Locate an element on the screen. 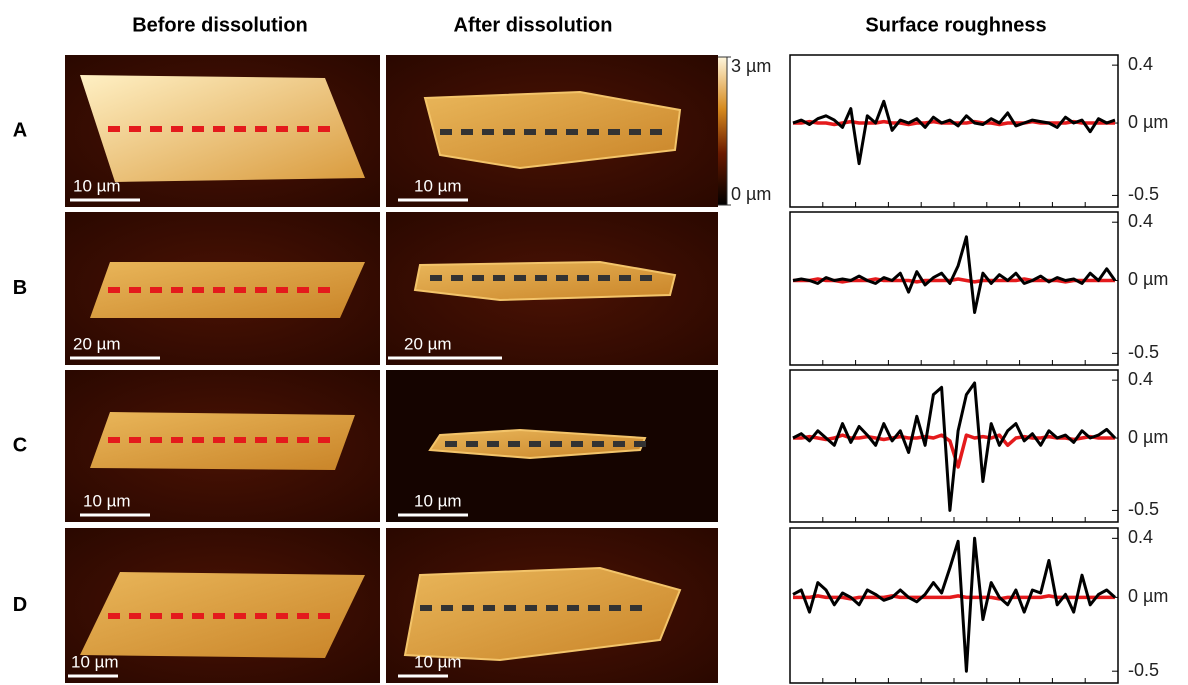  column-title: Before dissolution is located at coordinates (220, 25).